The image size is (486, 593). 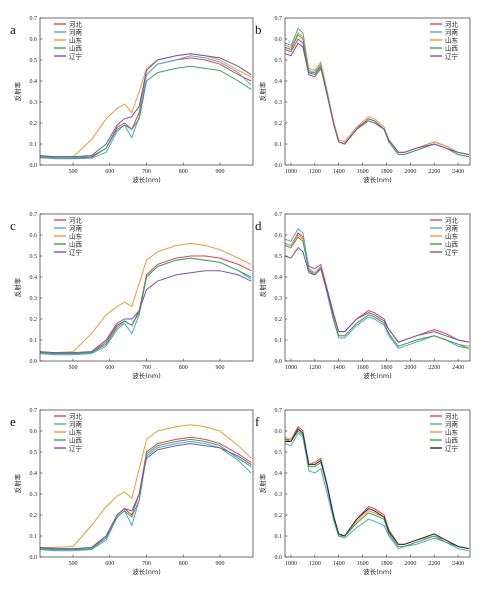 I want to click on x-tick-label: 2400, so click(x=458, y=564).